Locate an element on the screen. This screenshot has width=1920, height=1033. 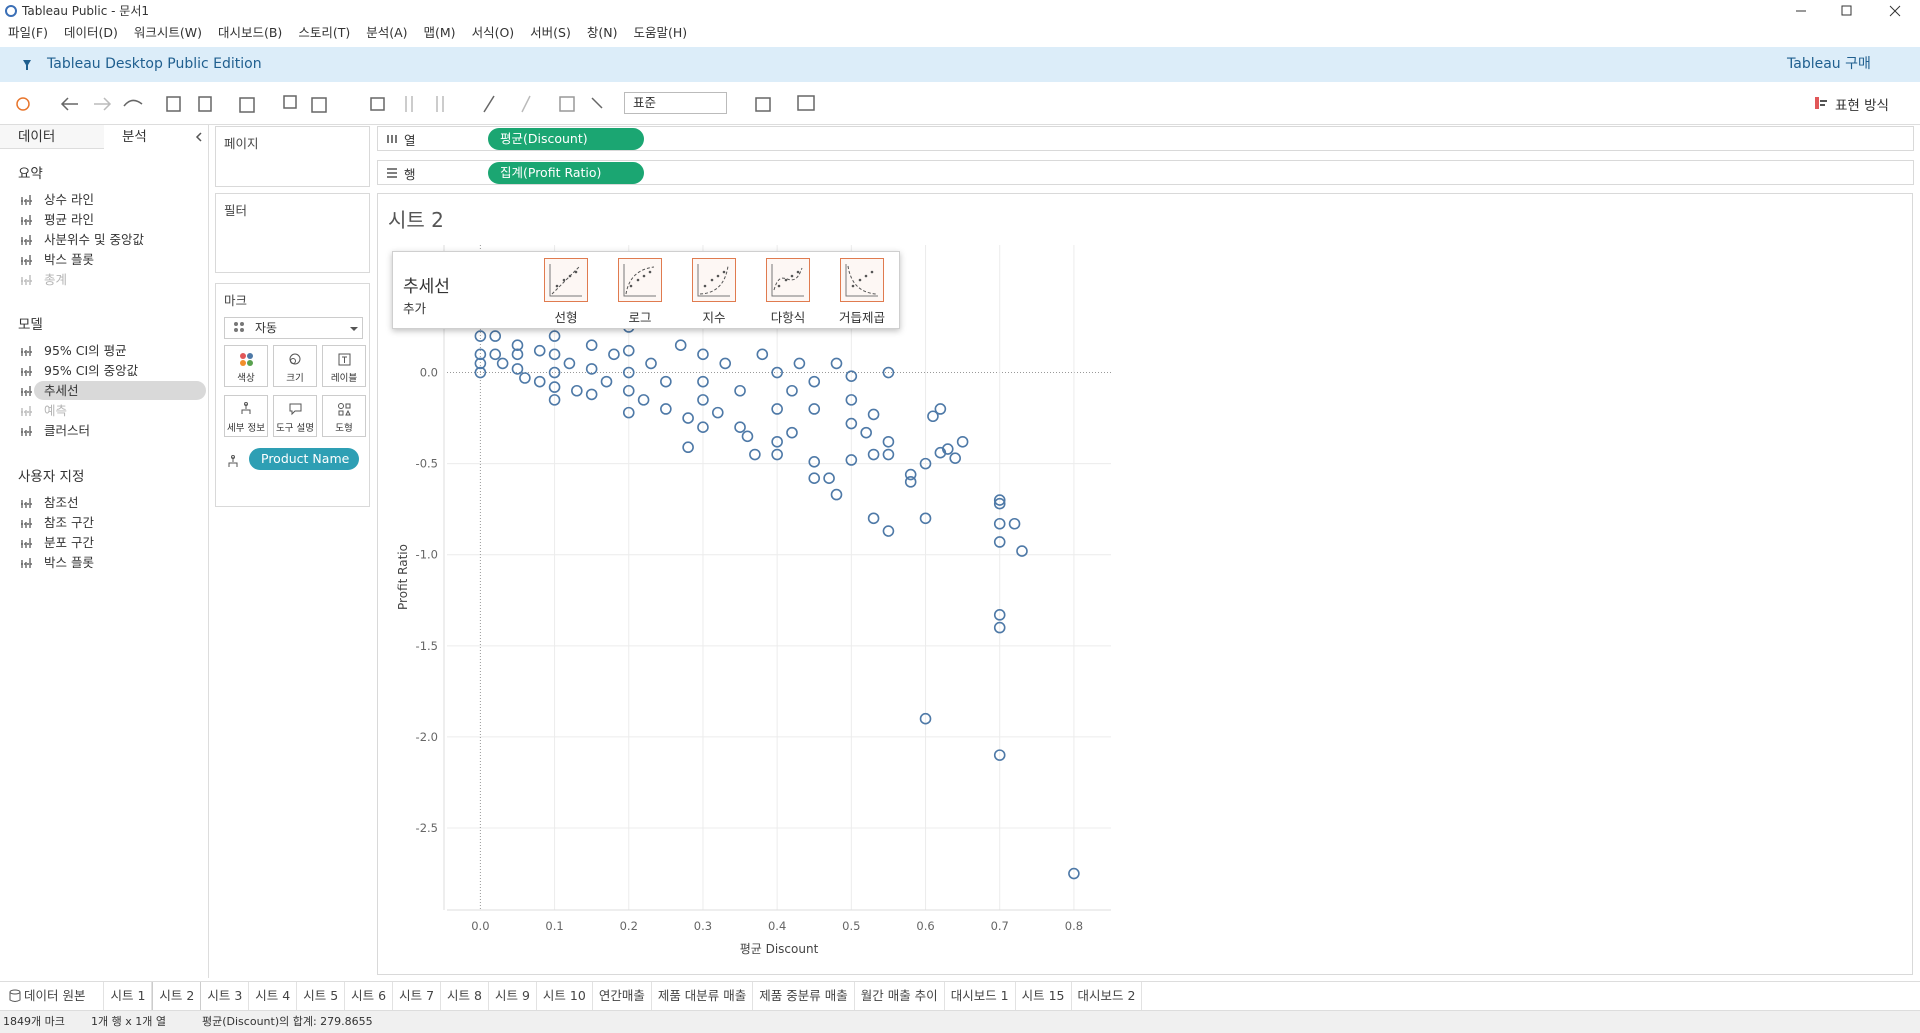
menu-item: 서버(S) is located at coordinates (550, 32).